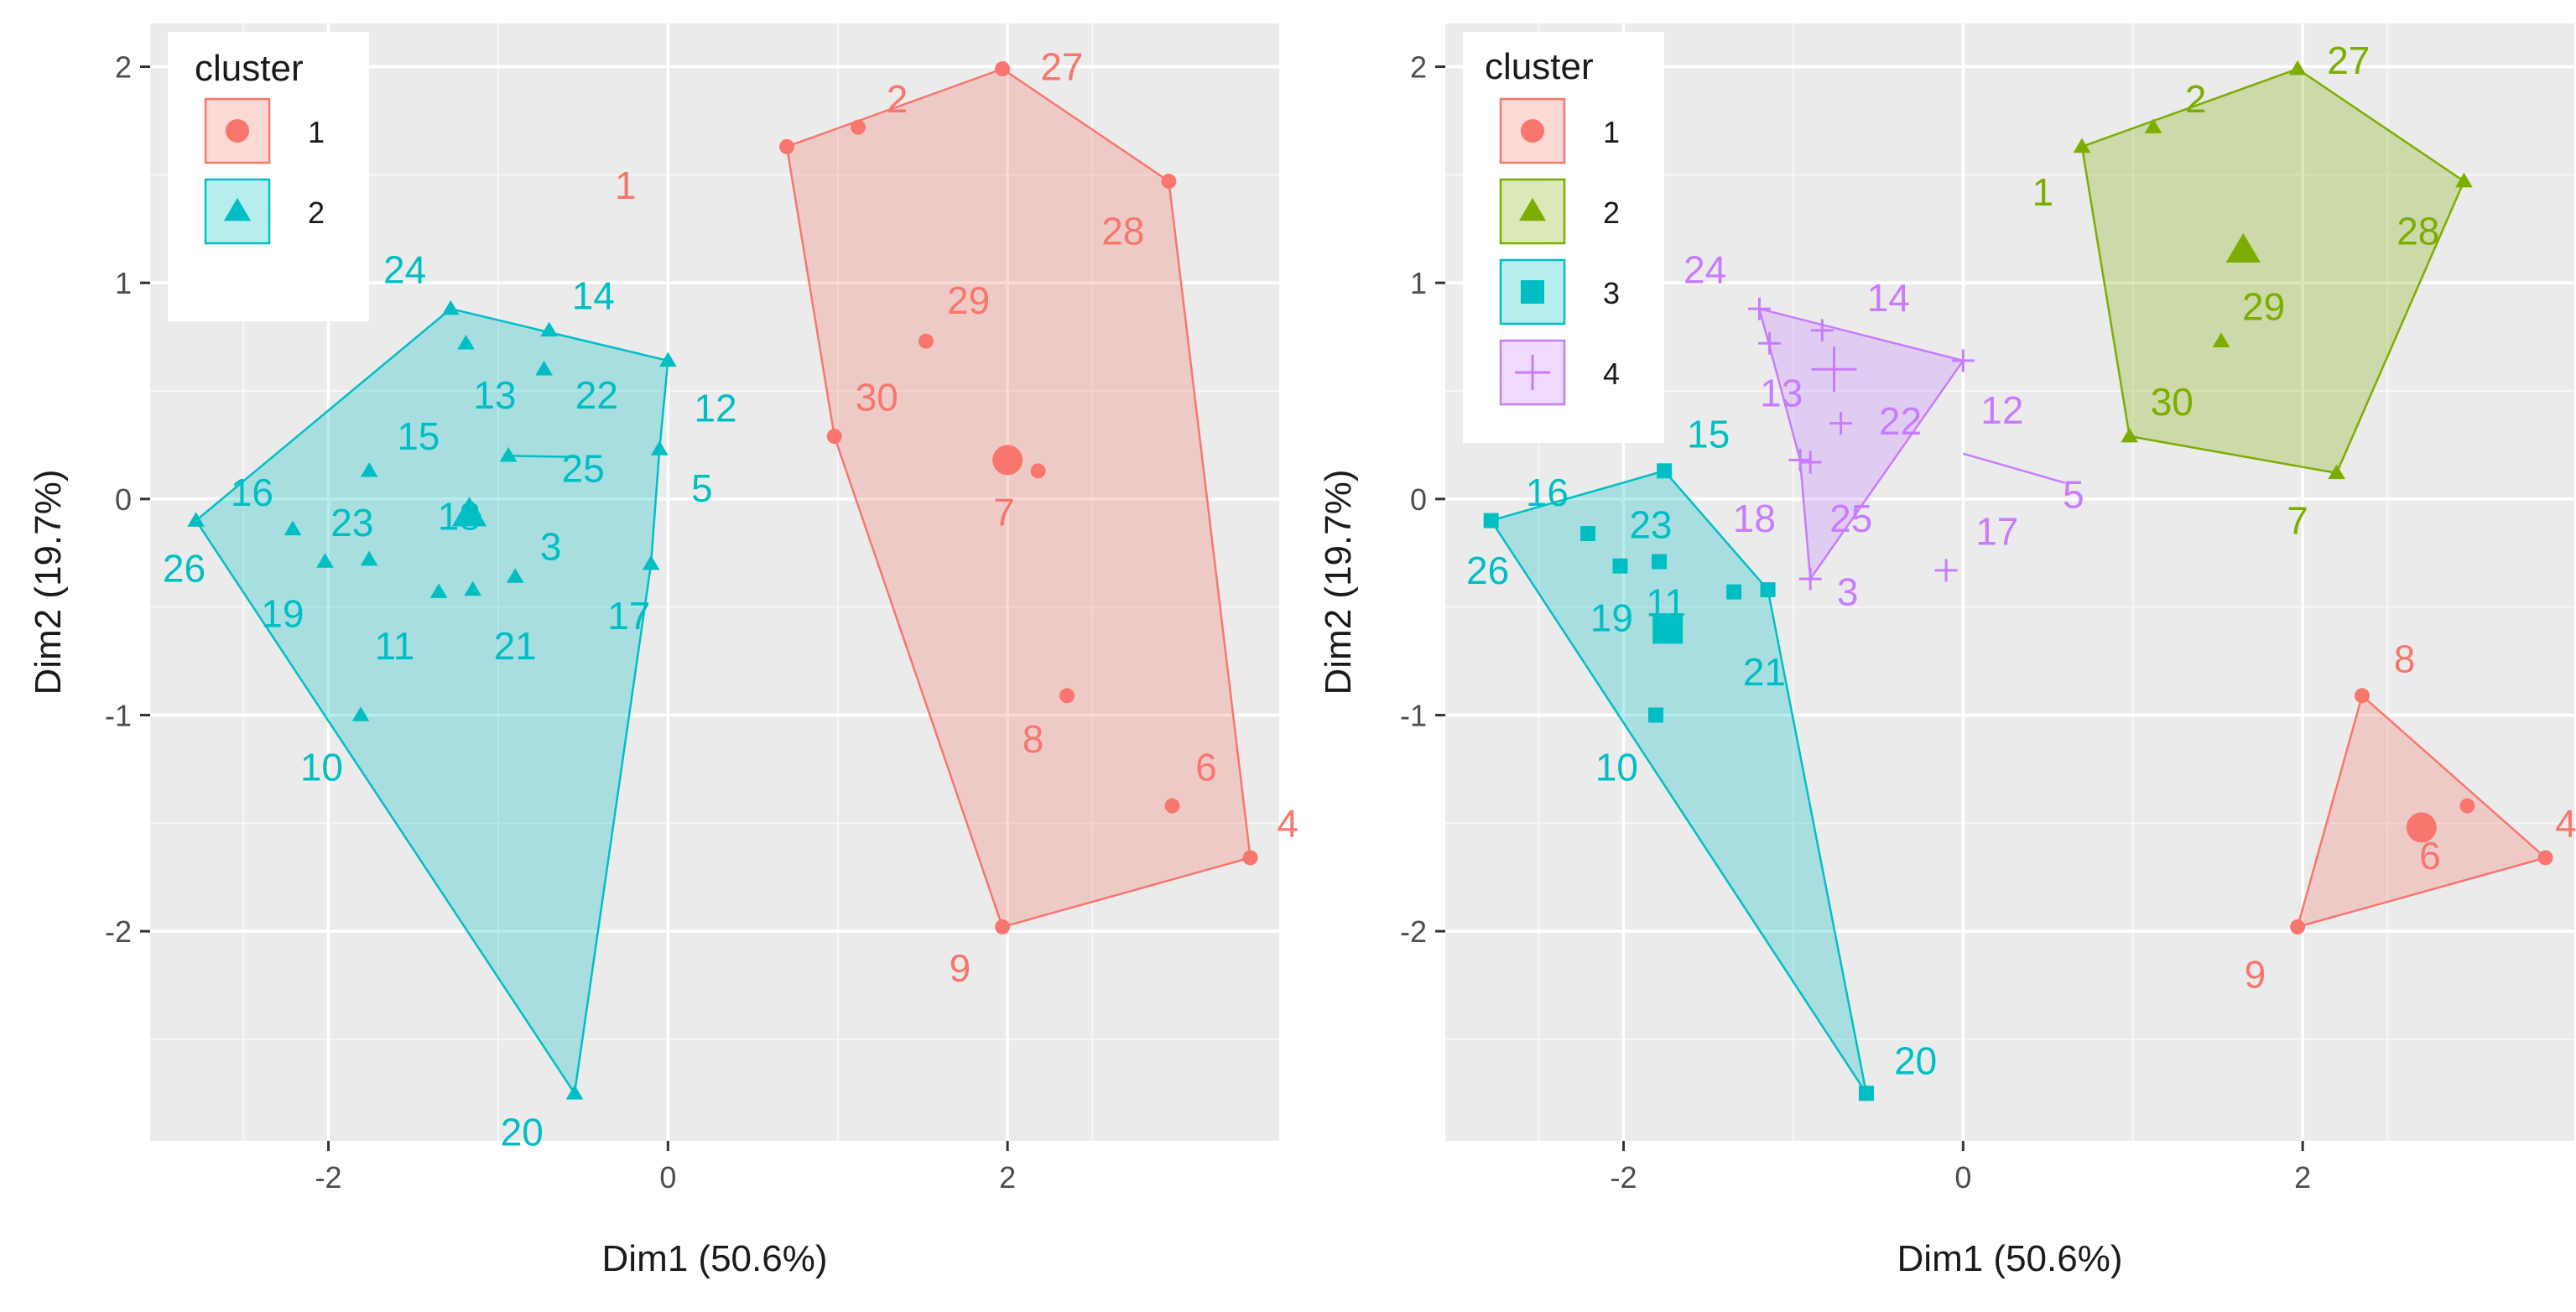  What do you see at coordinates (1559, 251) in the screenshot?
I see `legend-keys-right: 1 2 3 4` at bounding box center [1559, 251].